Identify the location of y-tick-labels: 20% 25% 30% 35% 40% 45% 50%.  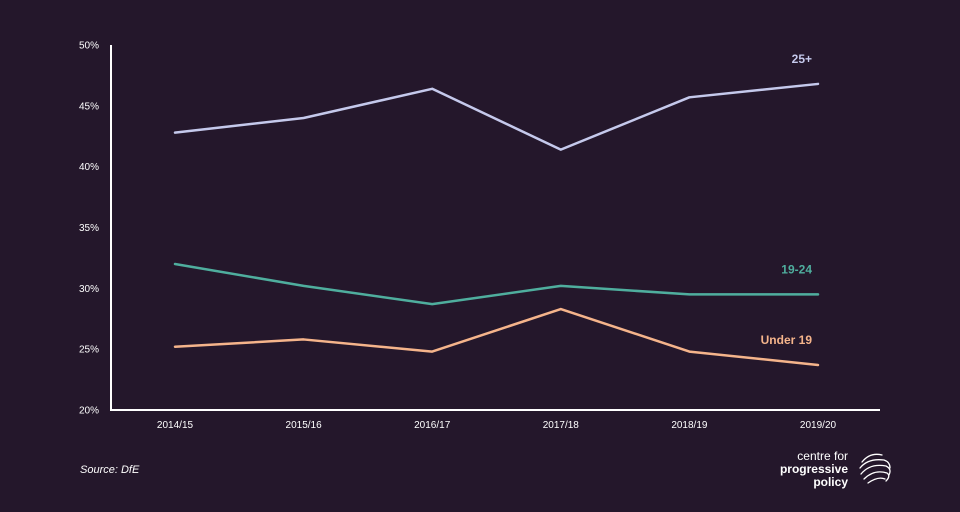
(89, 229).